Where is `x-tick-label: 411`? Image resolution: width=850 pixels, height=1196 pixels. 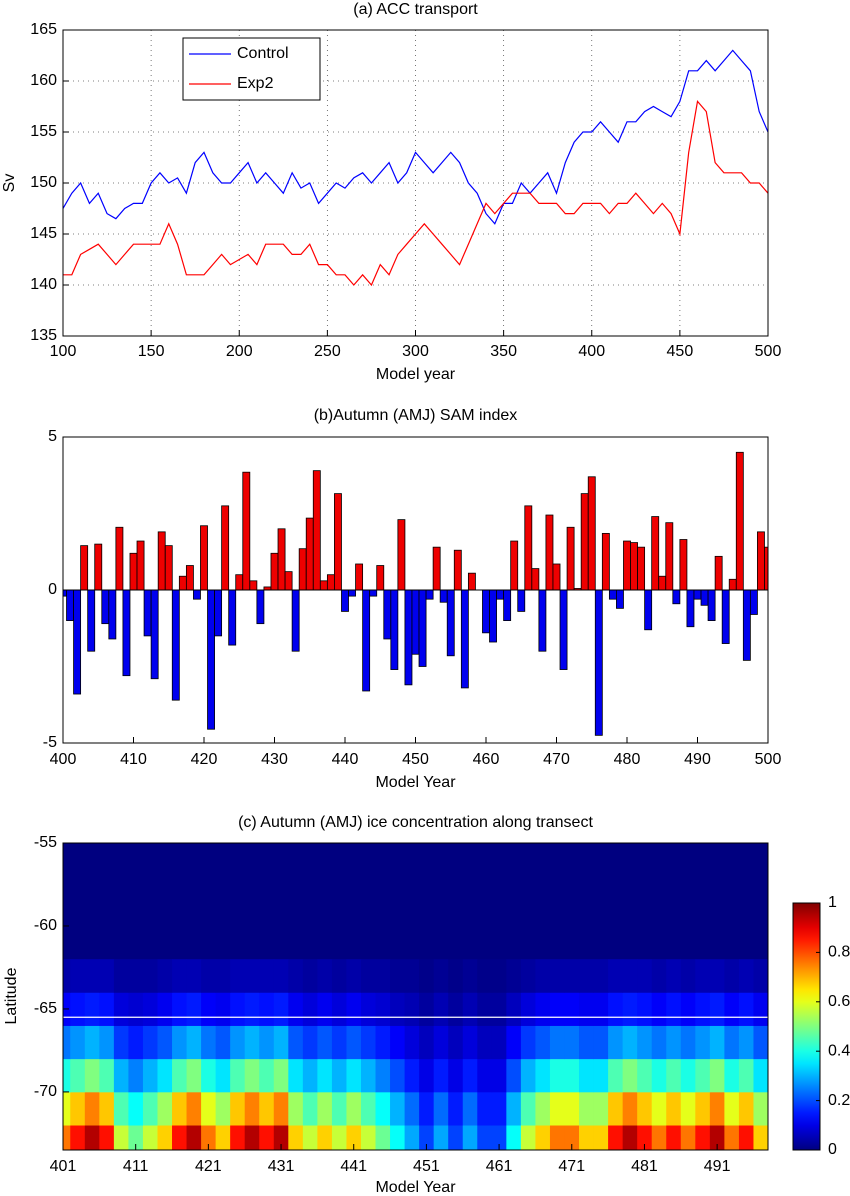 x-tick-label: 411 is located at coordinates (136, 1166).